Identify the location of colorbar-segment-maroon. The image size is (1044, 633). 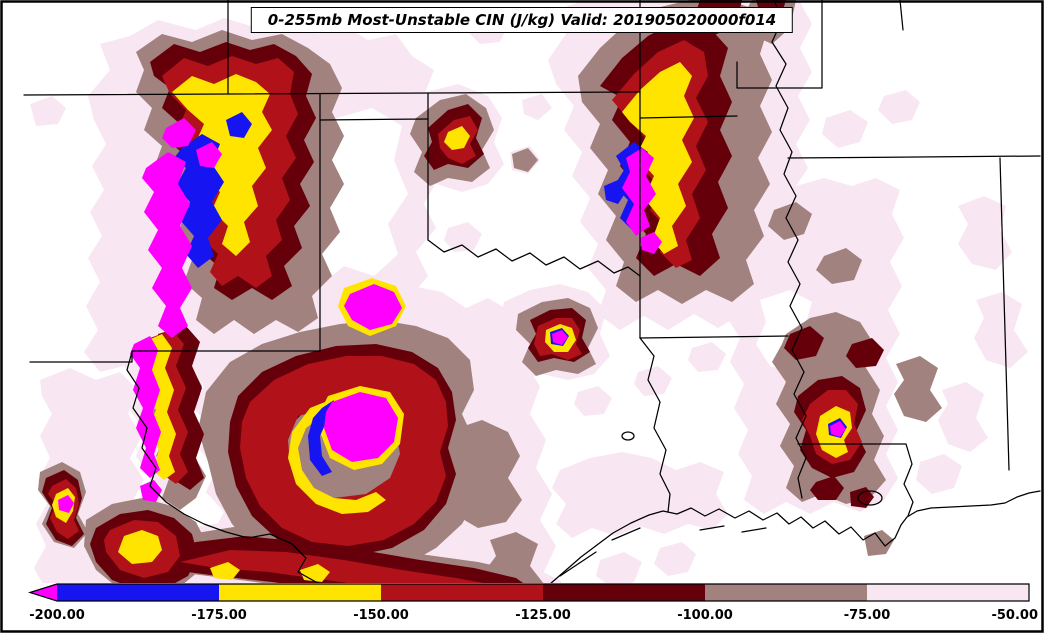
(624, 592).